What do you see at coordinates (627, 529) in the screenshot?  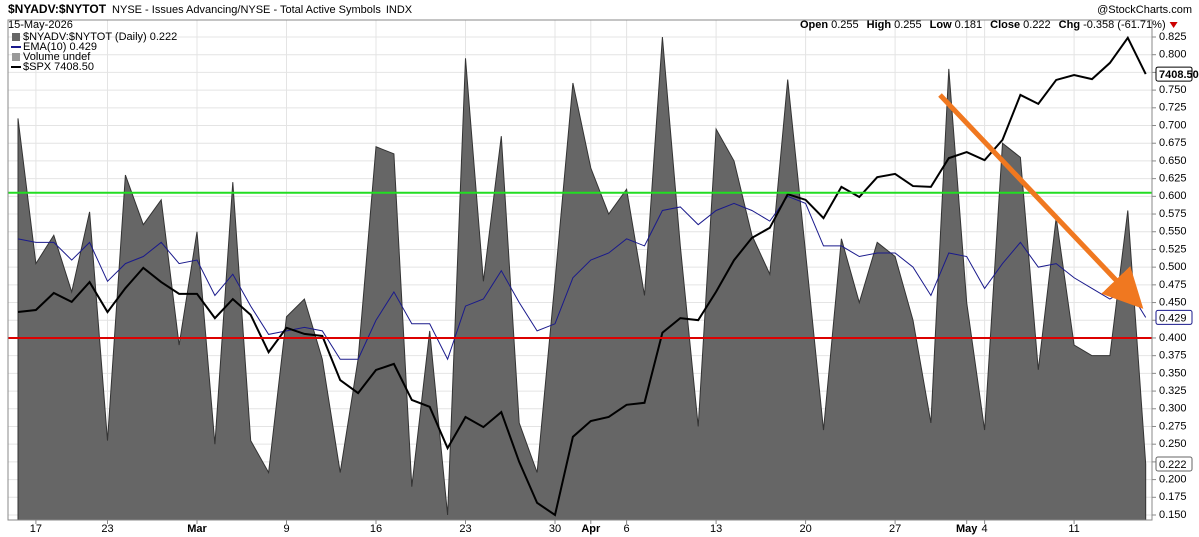 I see `x-tick-label: 6` at bounding box center [627, 529].